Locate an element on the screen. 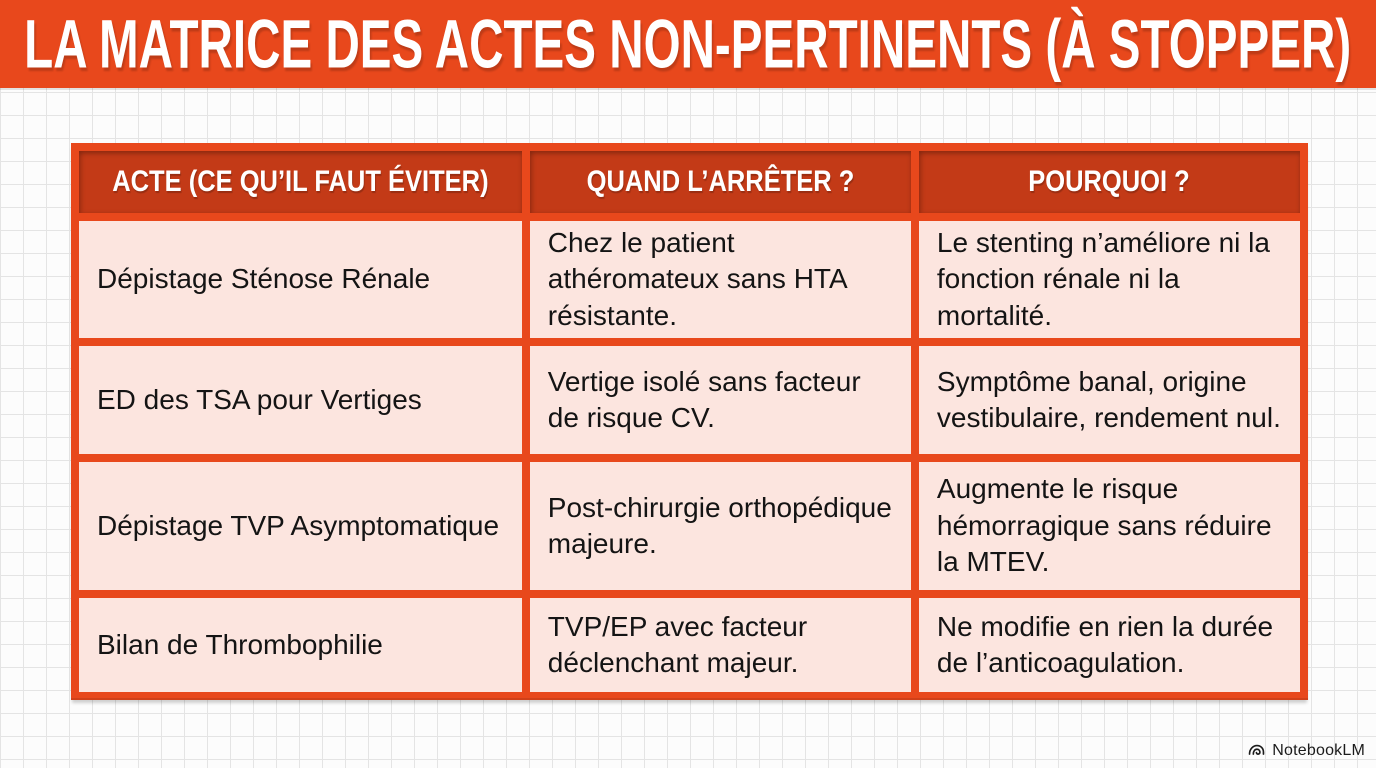 This screenshot has height=768, width=1376. column-header-label: POURQUOI ? is located at coordinates (1109, 181).